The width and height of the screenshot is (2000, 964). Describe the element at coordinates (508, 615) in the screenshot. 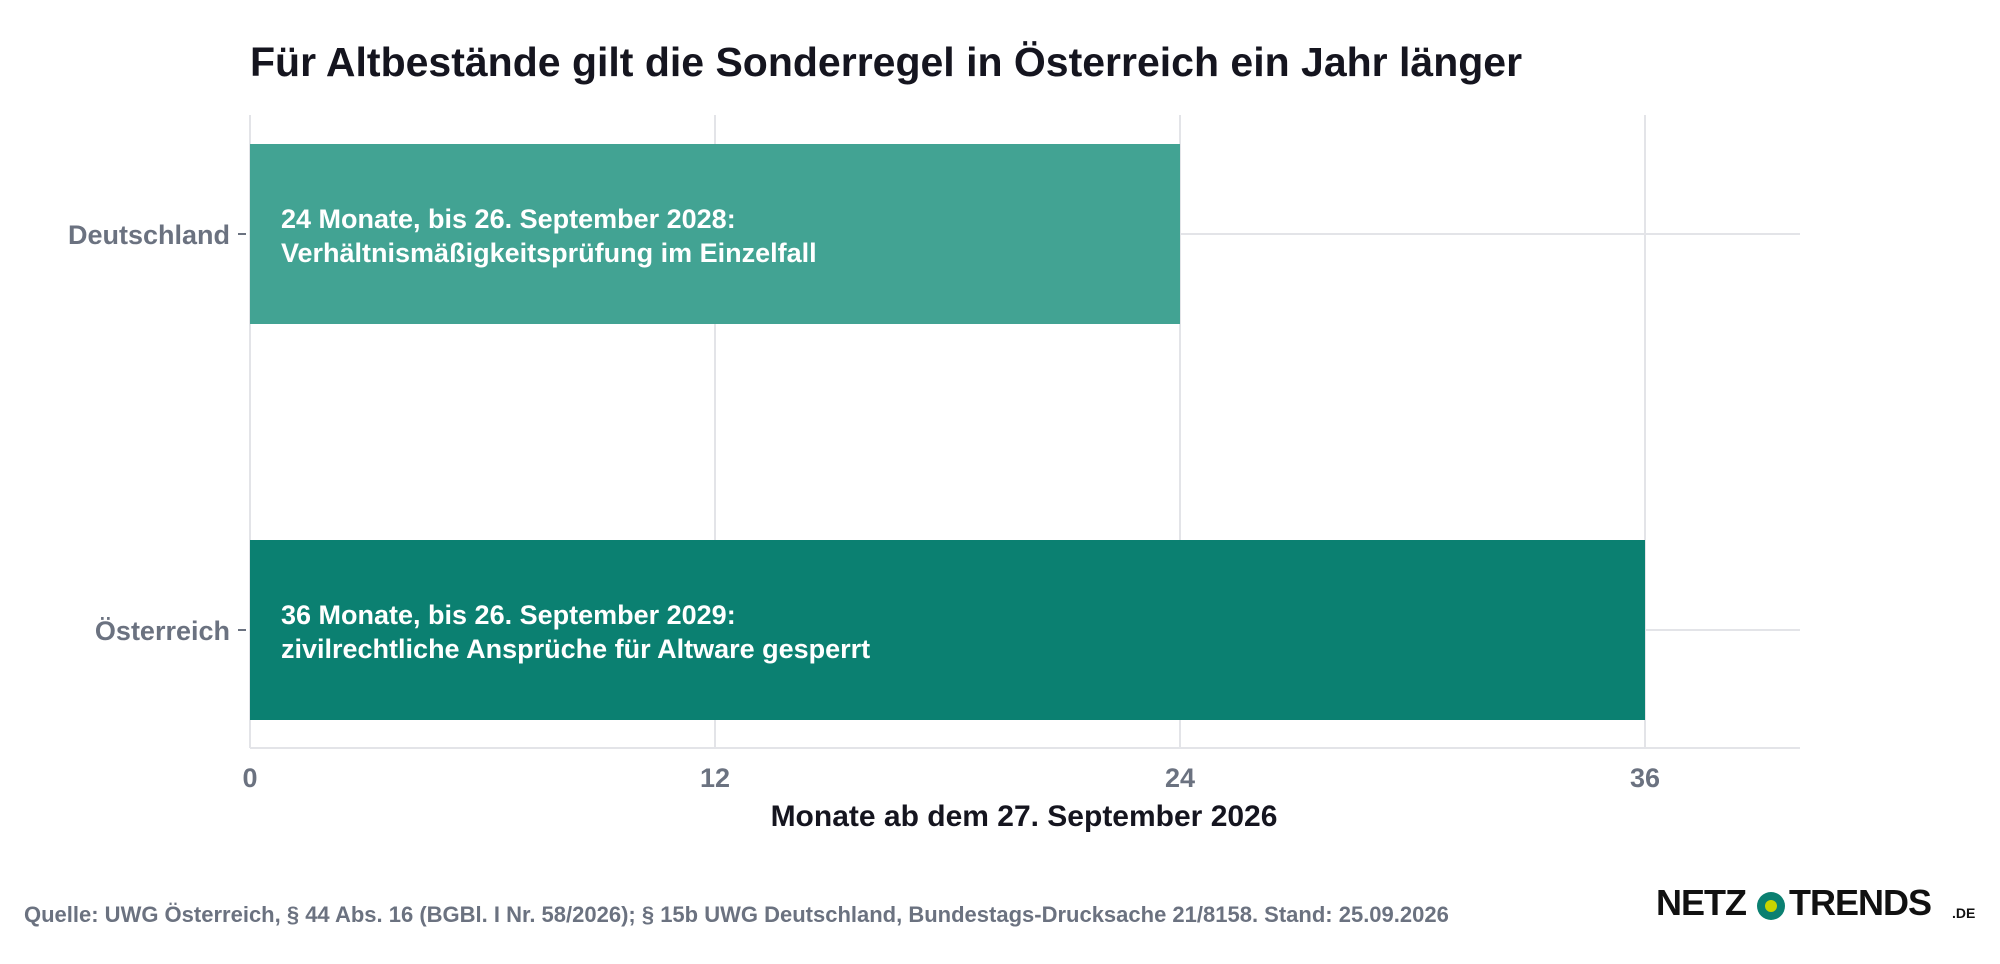

I see `bar-label-1-line-0: 36 Monate, bis 26. September 2029:` at that location.